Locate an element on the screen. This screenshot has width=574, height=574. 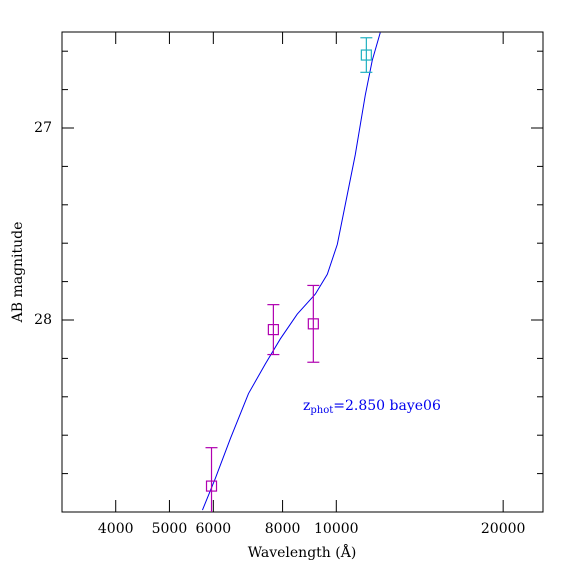
x-tick-label: 4000 is located at coordinates (116, 529).